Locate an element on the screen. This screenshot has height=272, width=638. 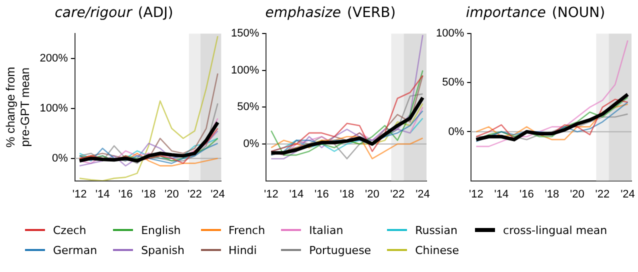
y-axis-title: % change from pre-GPT mean is located at coordinates (18, 107).